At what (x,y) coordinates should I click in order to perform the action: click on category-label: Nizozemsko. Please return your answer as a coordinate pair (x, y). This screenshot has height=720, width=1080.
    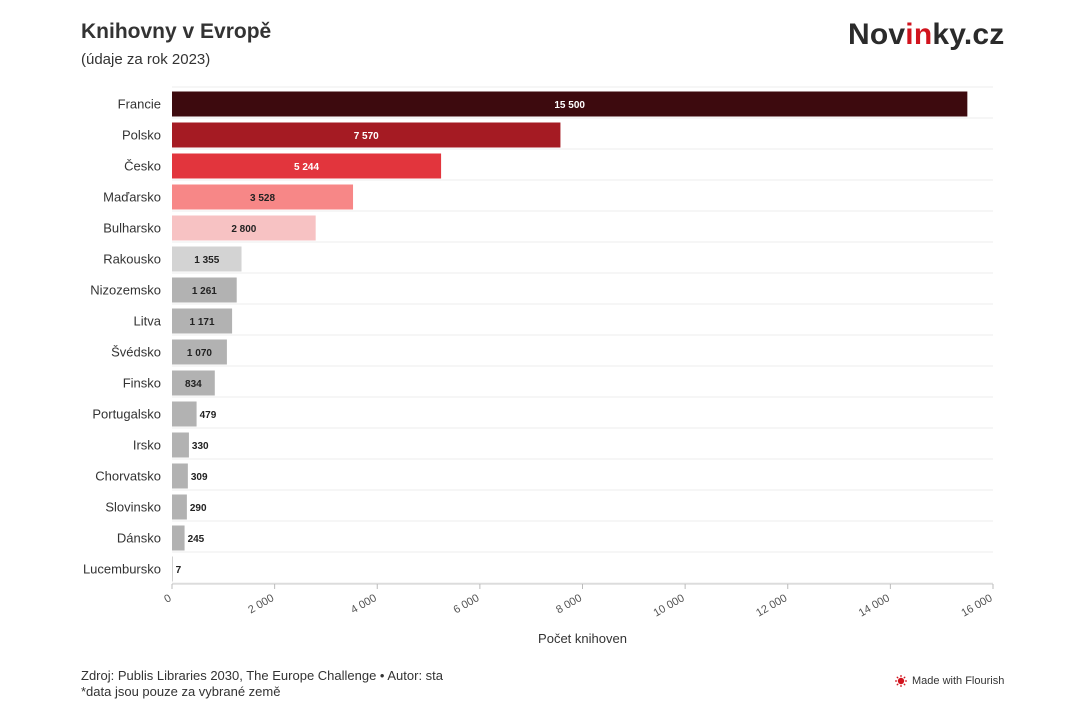
    Looking at the image, I should click on (125, 290).